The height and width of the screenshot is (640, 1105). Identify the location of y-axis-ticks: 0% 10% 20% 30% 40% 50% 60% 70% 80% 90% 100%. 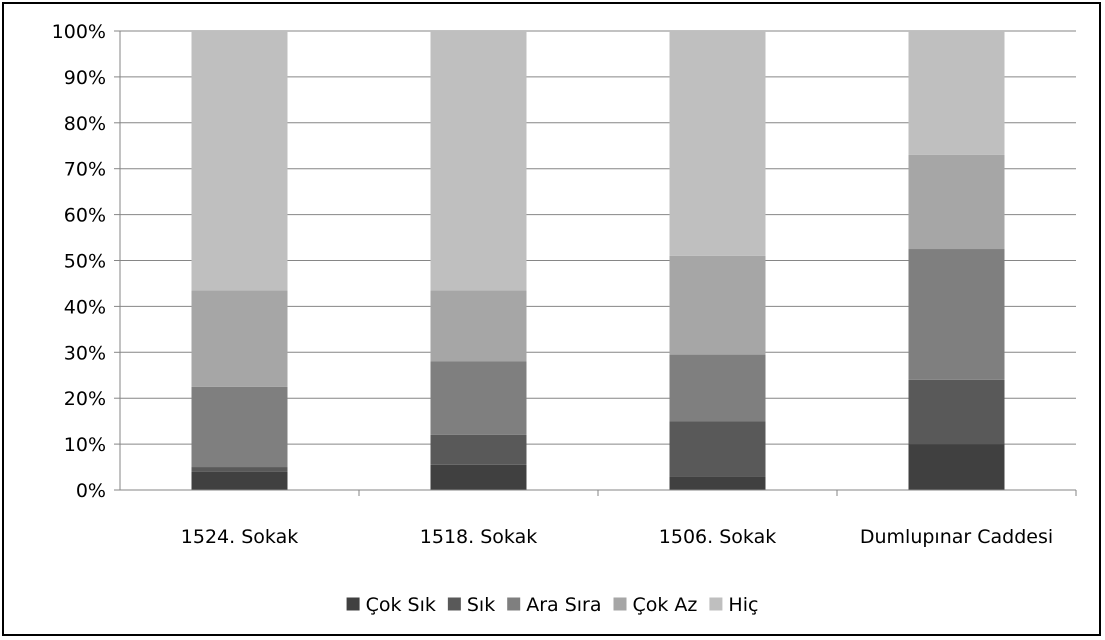
(86, 261).